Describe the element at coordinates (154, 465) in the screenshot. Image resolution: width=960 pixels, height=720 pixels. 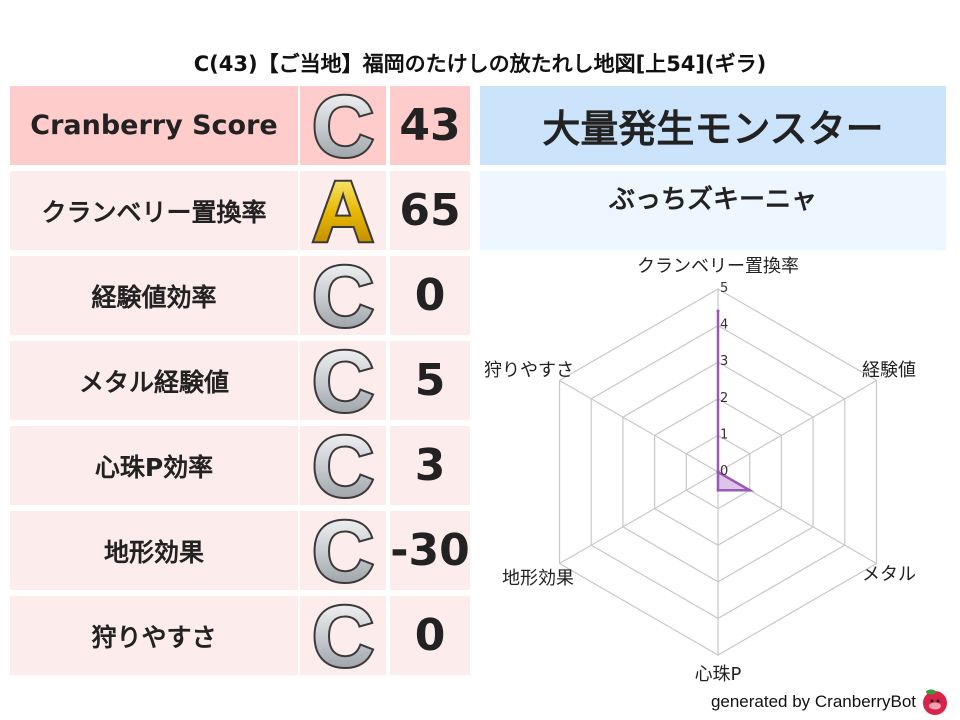
I see `row-label: 心珠P効率` at that location.